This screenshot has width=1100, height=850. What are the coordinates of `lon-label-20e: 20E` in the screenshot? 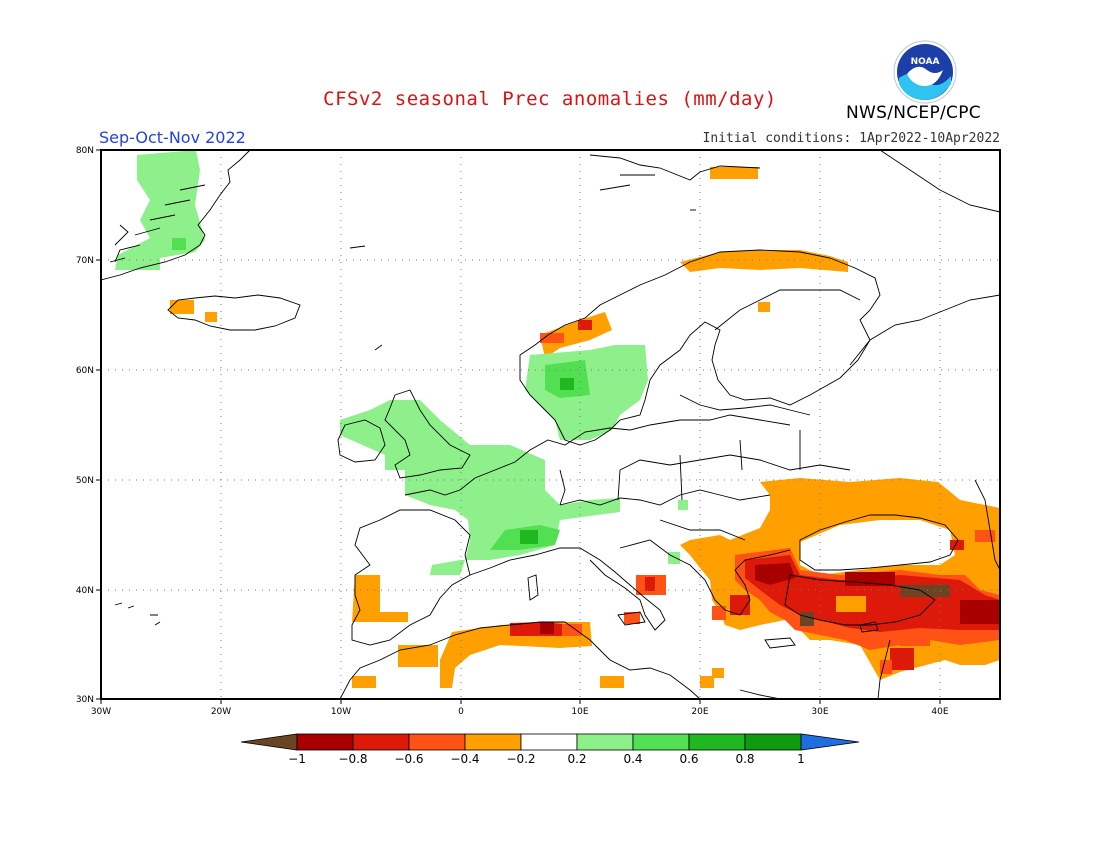 It's located at (699, 712).